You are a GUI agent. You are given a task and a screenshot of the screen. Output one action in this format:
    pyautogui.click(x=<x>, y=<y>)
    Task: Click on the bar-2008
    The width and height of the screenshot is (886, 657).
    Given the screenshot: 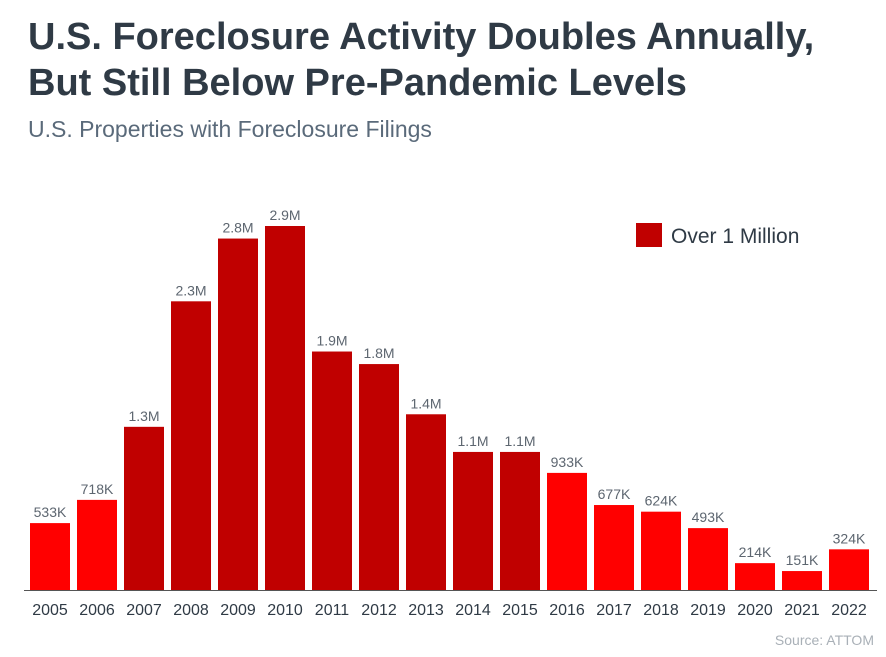 What is the action you would take?
    pyautogui.click(x=191, y=445)
    